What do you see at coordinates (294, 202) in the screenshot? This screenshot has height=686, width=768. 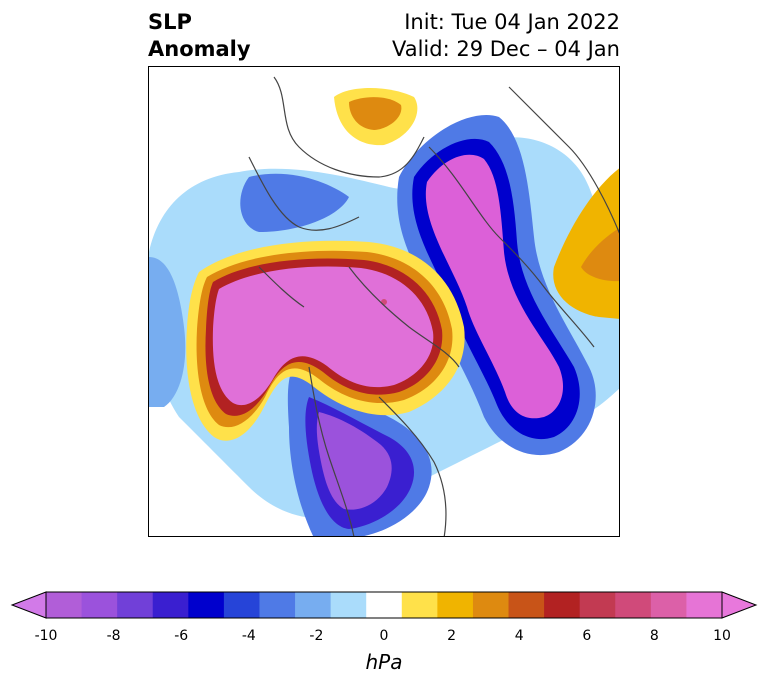 I see `neg-anomaly-outer` at bounding box center [294, 202].